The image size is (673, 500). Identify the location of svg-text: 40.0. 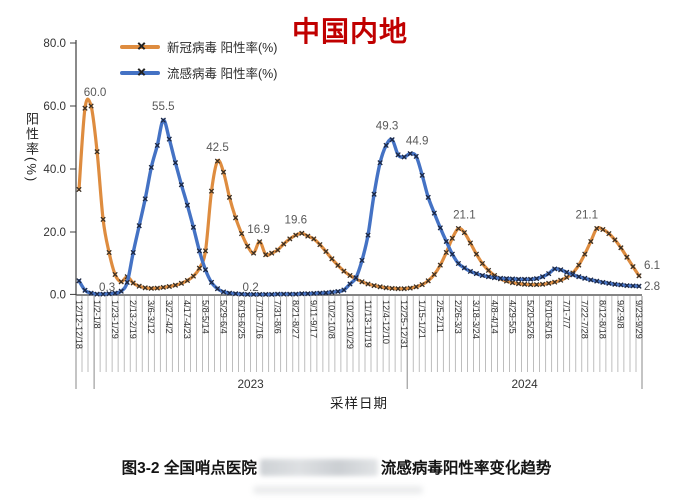
(54, 169).